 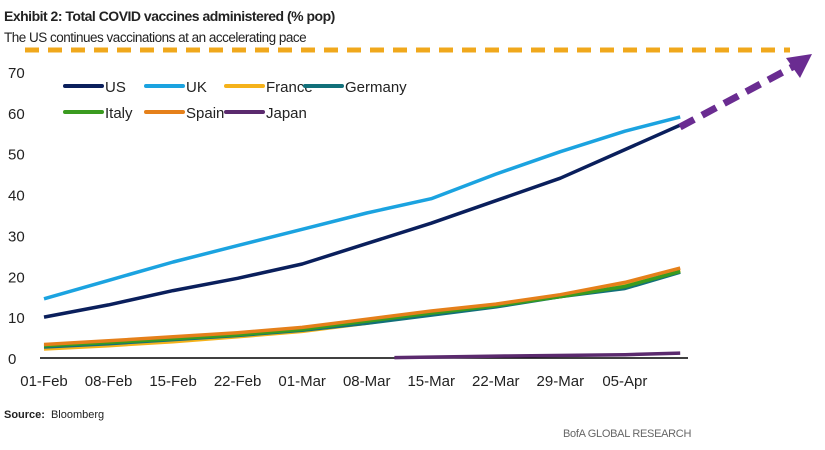 What do you see at coordinates (16, 236) in the screenshot?
I see `y-tick-label: 30` at bounding box center [16, 236].